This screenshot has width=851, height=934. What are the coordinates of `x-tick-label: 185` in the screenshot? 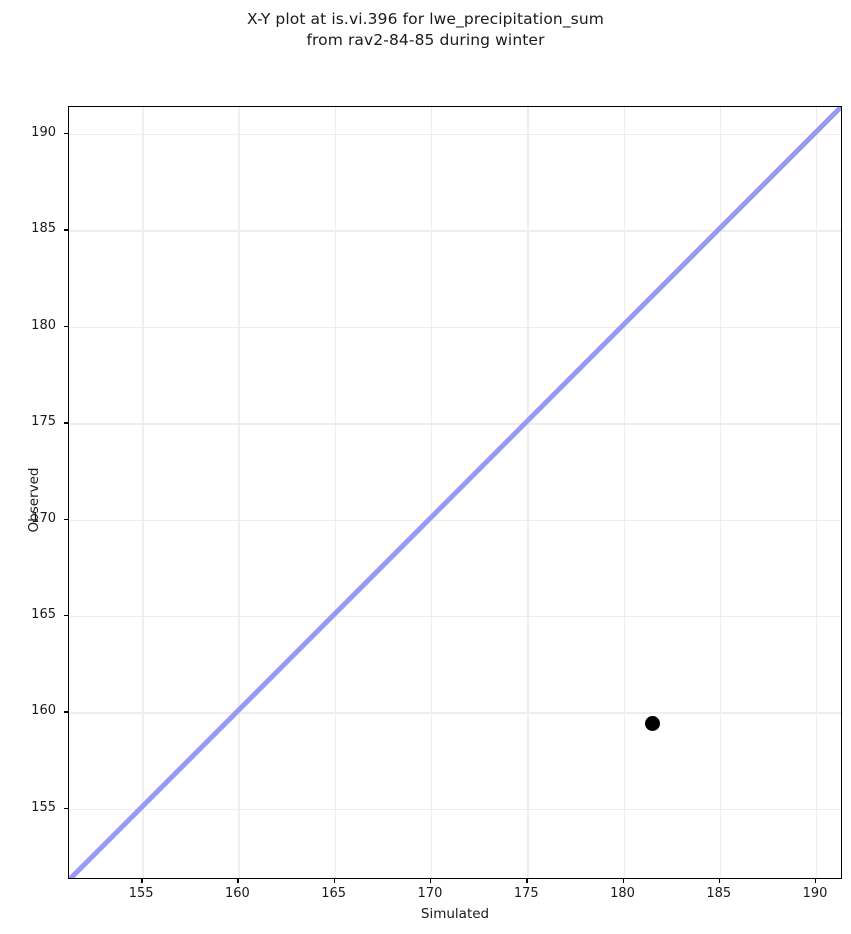 It's located at (719, 893).